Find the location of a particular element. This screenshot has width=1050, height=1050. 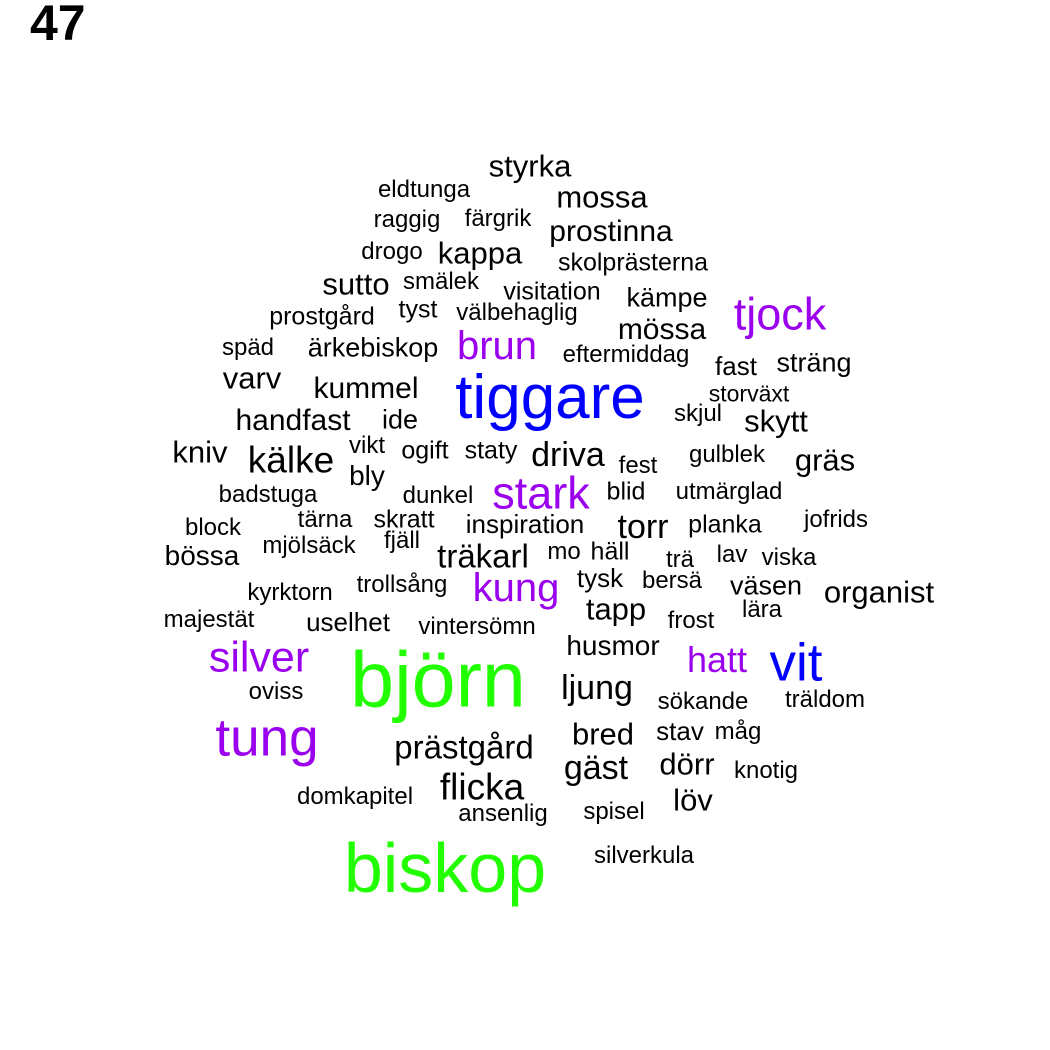

word-organist: organist is located at coordinates (879, 592).